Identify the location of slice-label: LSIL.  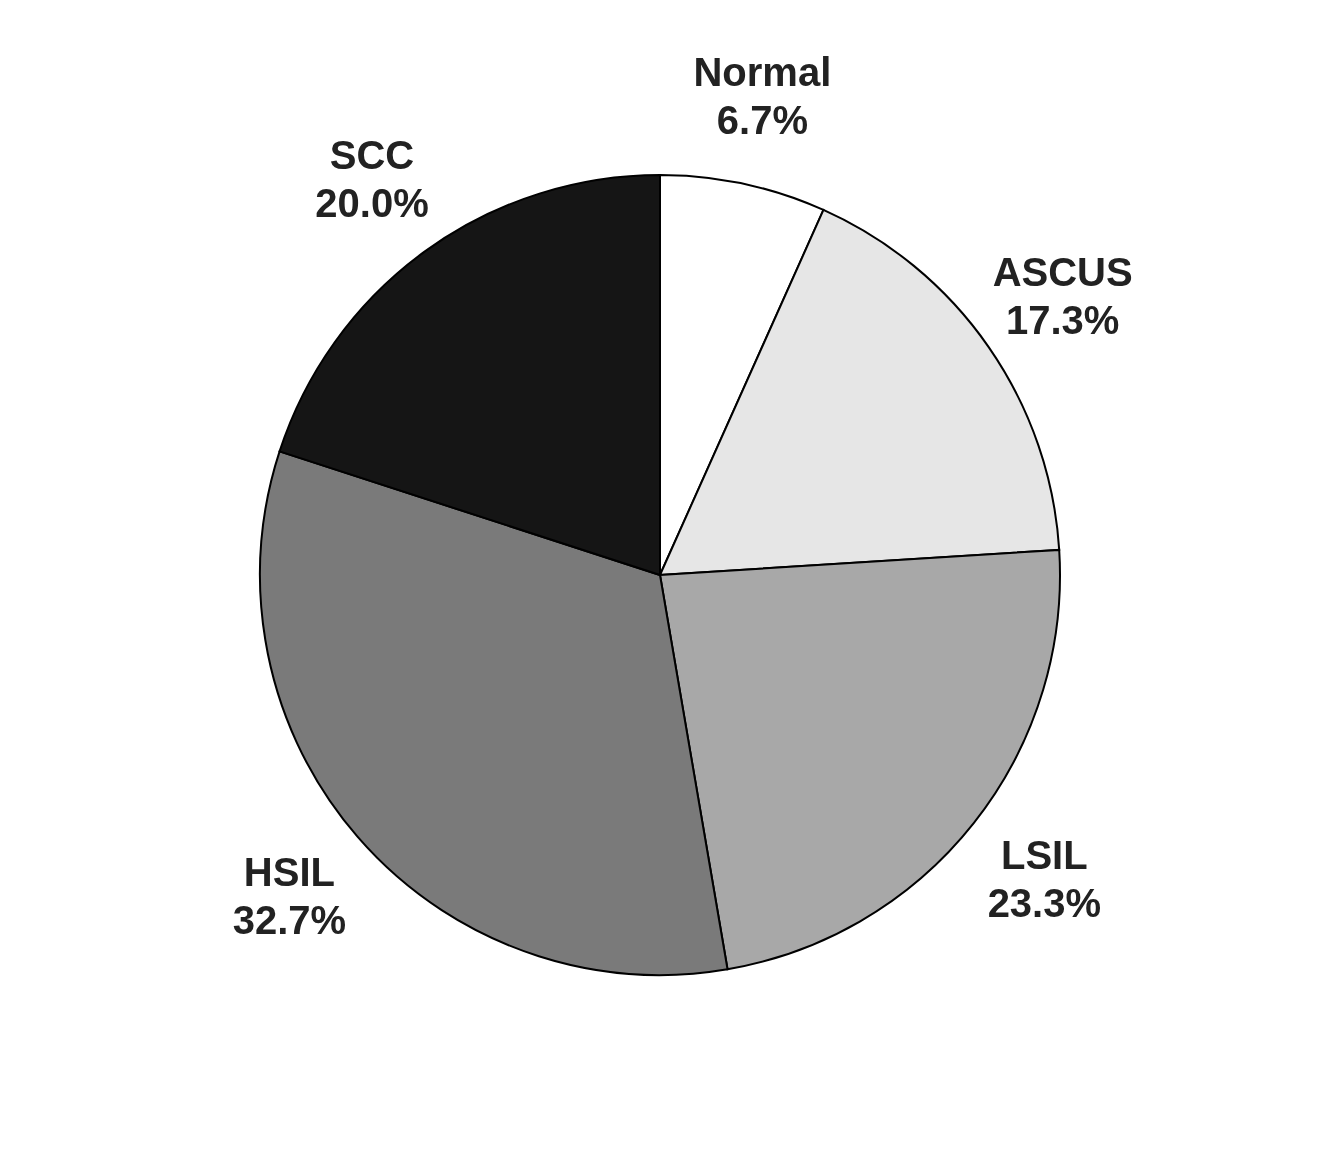
(1044, 854).